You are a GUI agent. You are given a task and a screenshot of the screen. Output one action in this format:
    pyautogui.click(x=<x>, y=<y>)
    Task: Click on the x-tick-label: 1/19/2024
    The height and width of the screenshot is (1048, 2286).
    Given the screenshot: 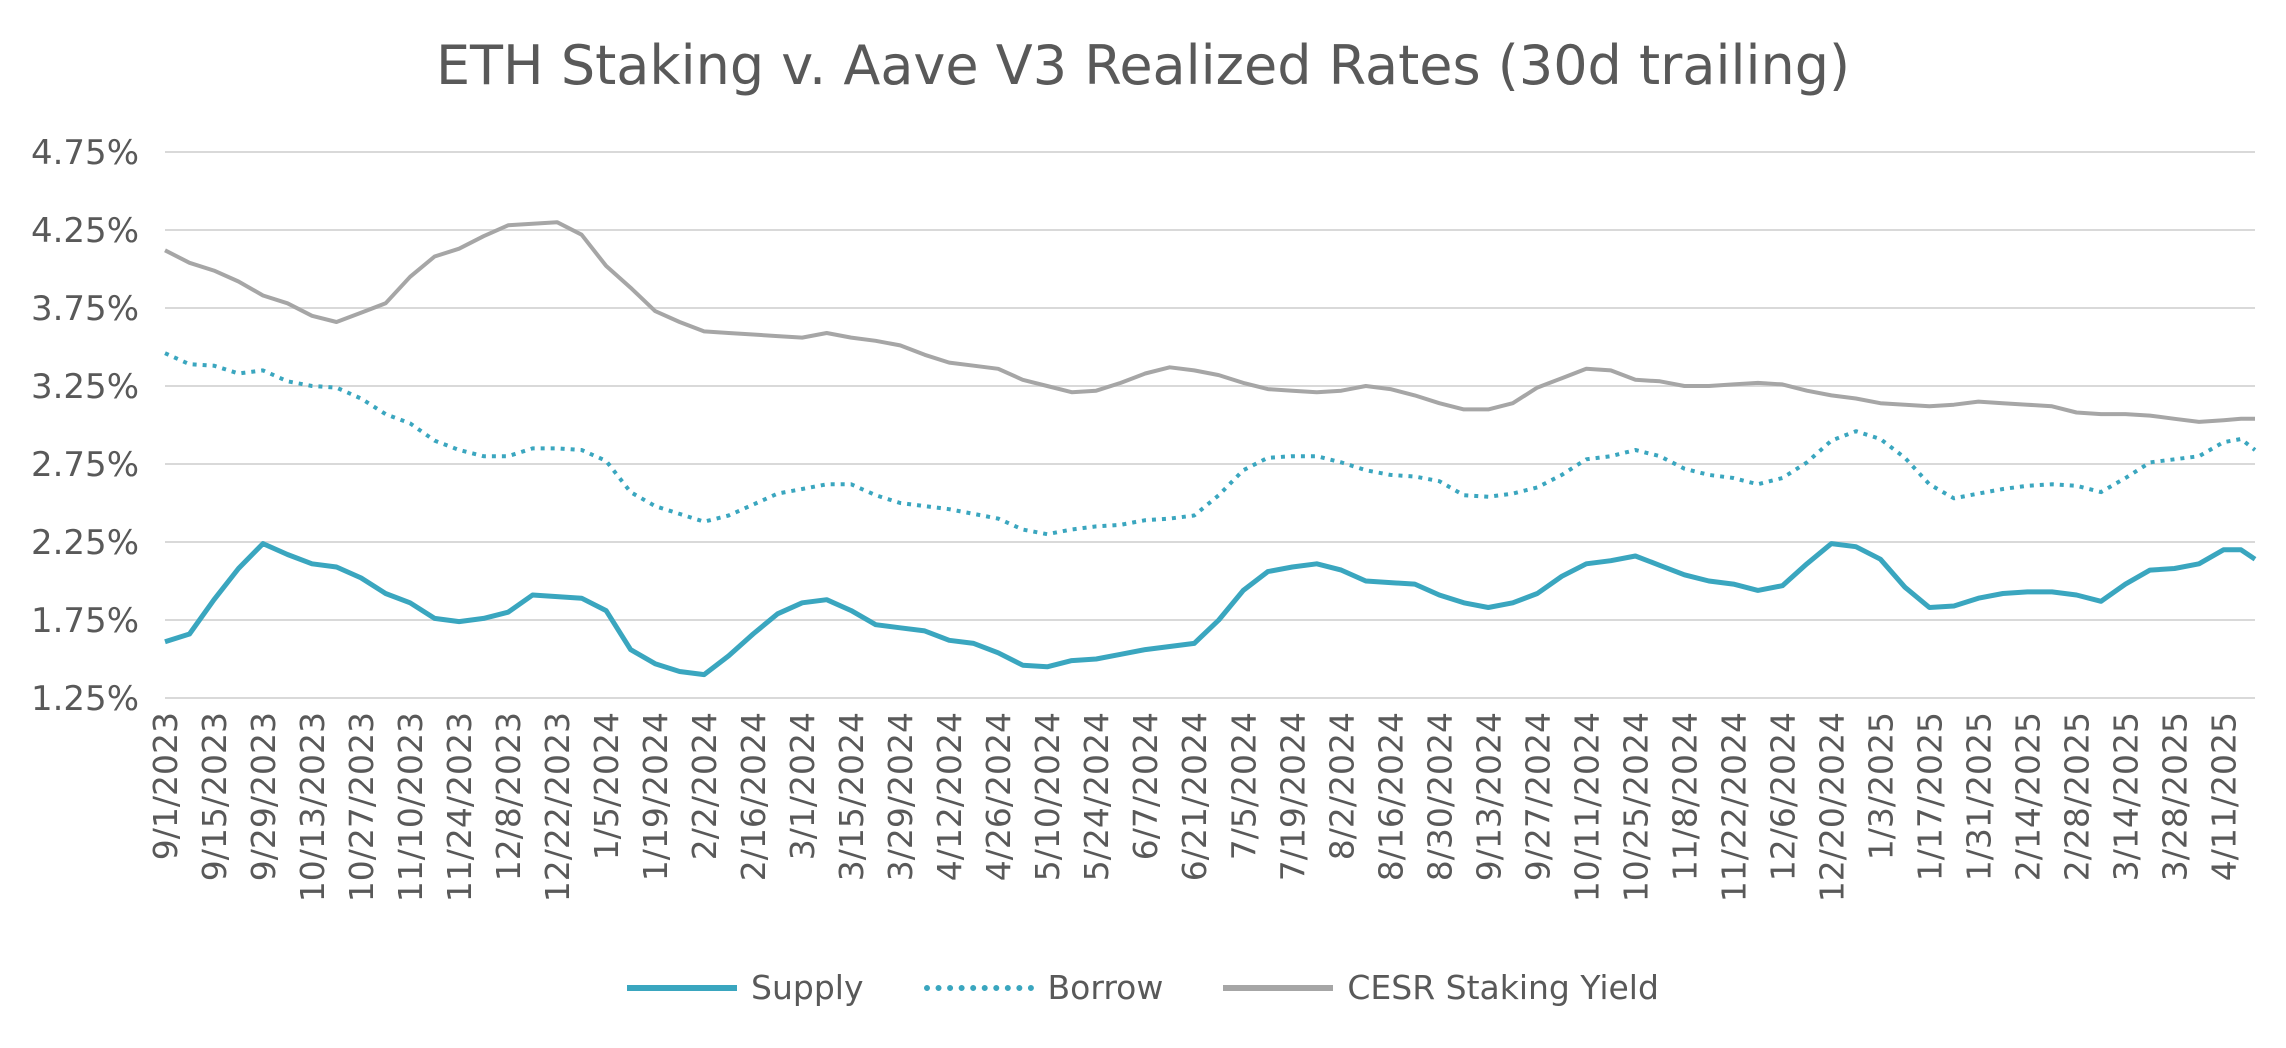 What is the action you would take?
    pyautogui.click(x=655, y=796)
    